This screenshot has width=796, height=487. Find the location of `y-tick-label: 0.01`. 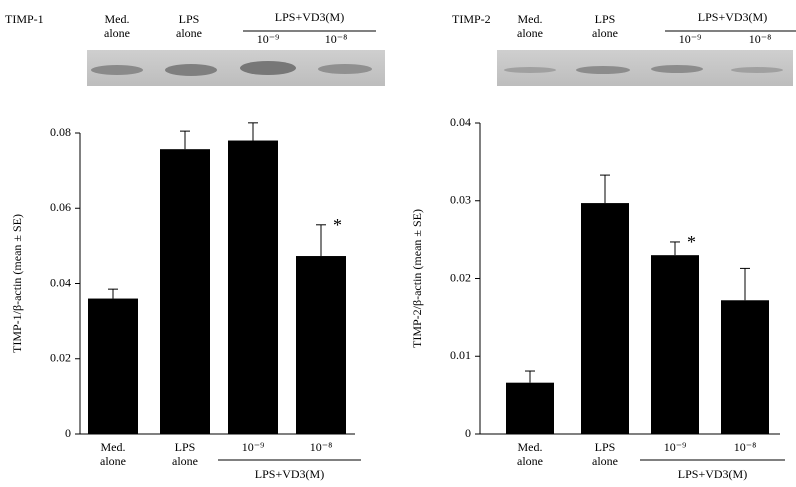

y-tick-label: 0.01 is located at coordinates (460, 355).